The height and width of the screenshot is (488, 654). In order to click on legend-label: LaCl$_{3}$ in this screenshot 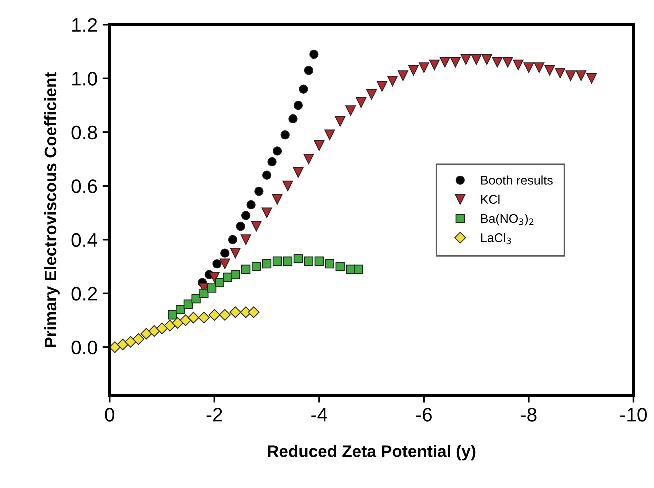, I will do `click(496, 238)`.